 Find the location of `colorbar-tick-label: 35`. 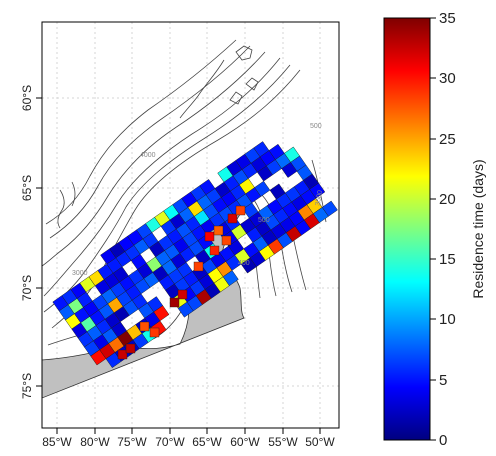

colorbar-tick-label: 35 is located at coordinates (447, 18).